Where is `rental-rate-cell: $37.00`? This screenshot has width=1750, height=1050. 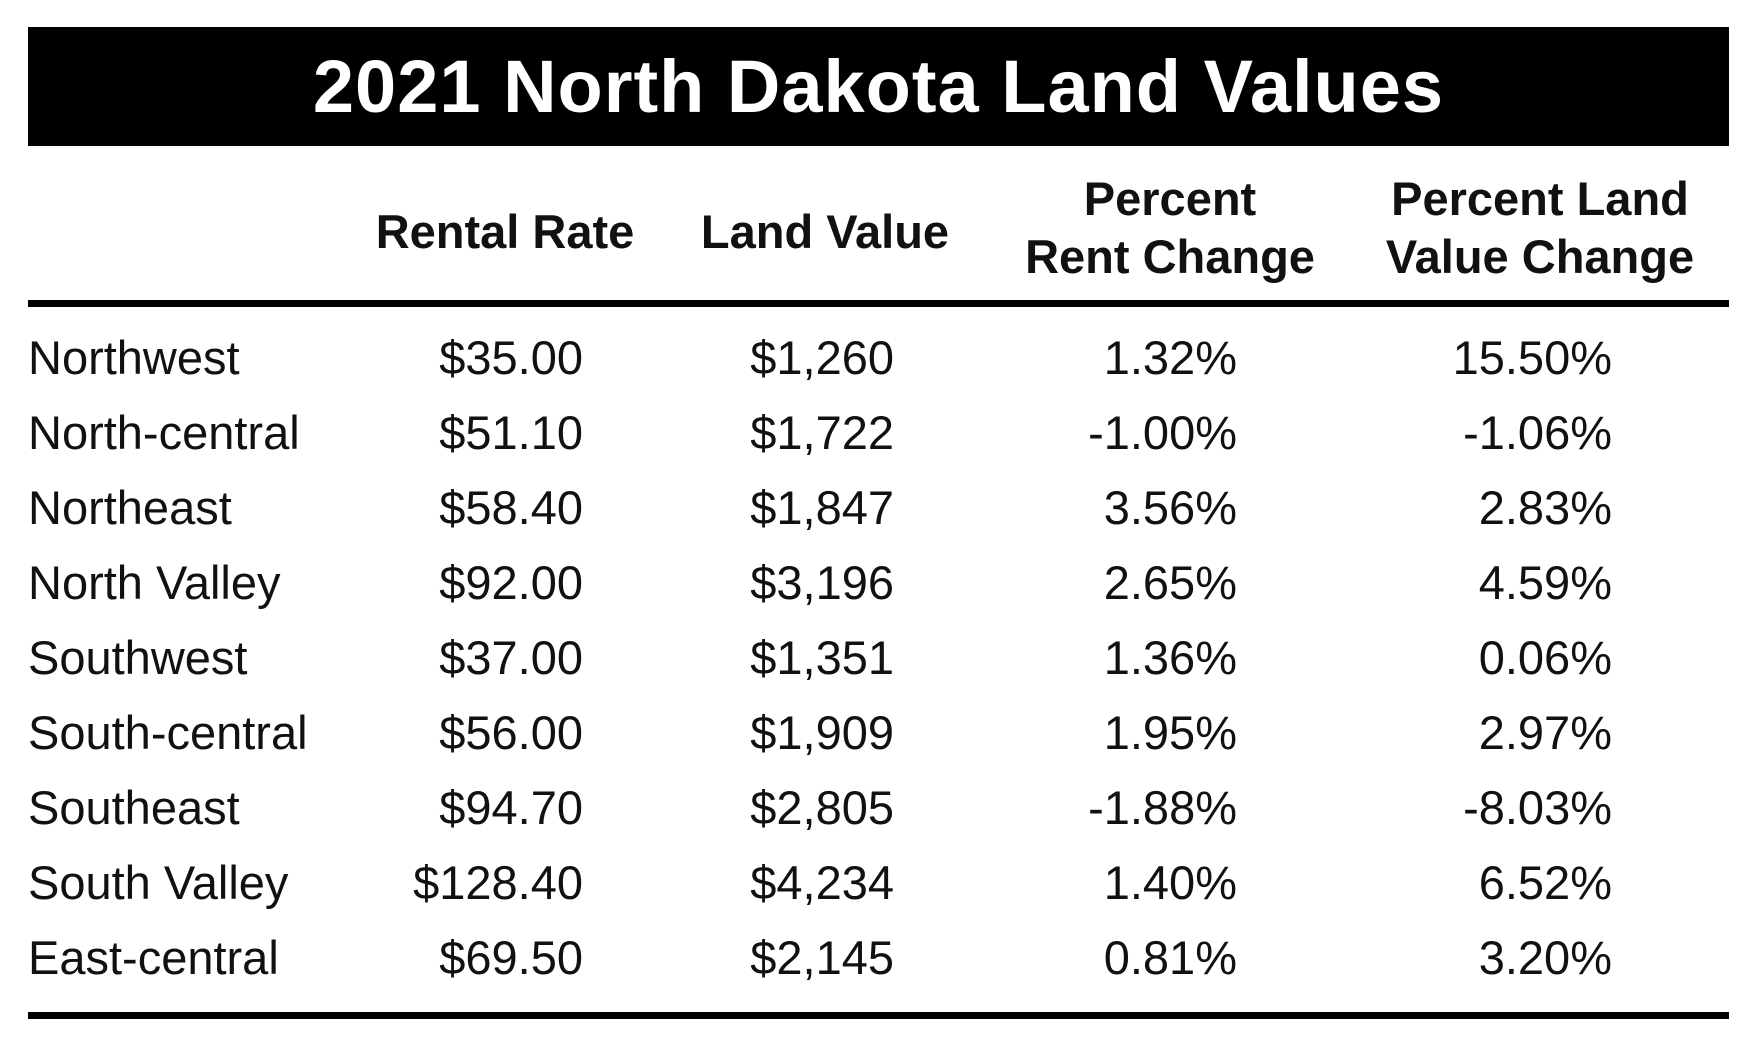 rental-rate-cell: $37.00 is located at coordinates (511, 657).